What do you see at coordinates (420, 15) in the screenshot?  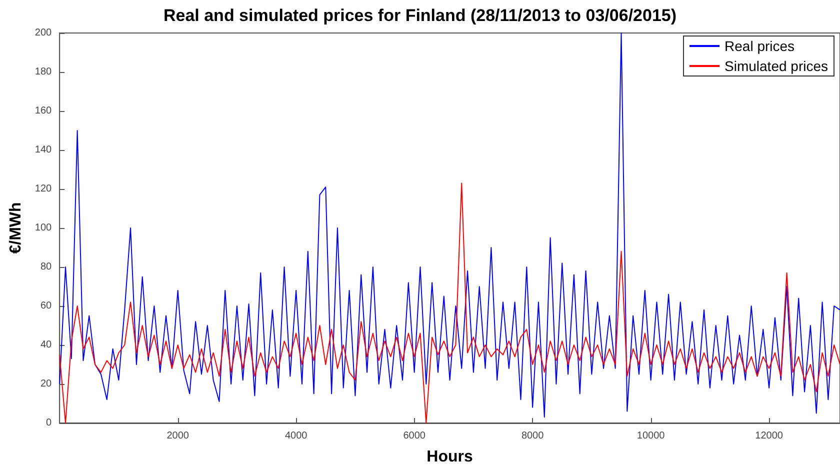 I see `chart-title: Real and simulated prices for Finland (28/11/2013 to 03/06/2015)` at bounding box center [420, 15].